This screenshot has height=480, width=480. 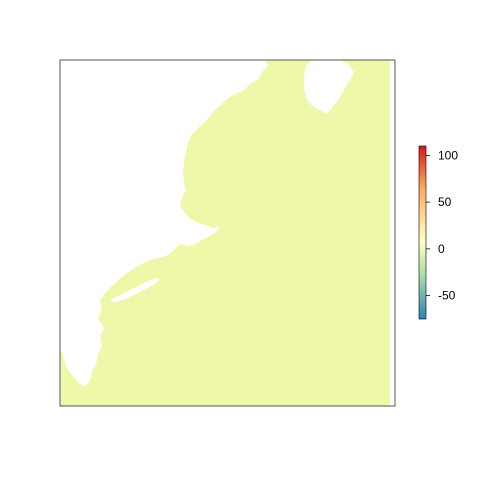 What do you see at coordinates (441, 249) in the screenshot?
I see `legend-tick-label: 0` at bounding box center [441, 249].